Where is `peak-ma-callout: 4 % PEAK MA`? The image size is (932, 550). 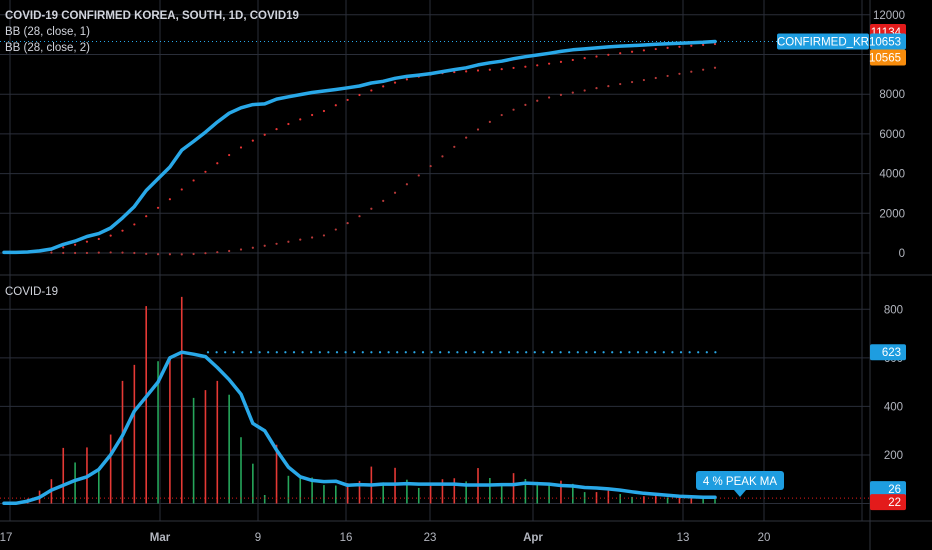
peak-ma-callout: 4 % PEAK MA is located at coordinates (740, 484).